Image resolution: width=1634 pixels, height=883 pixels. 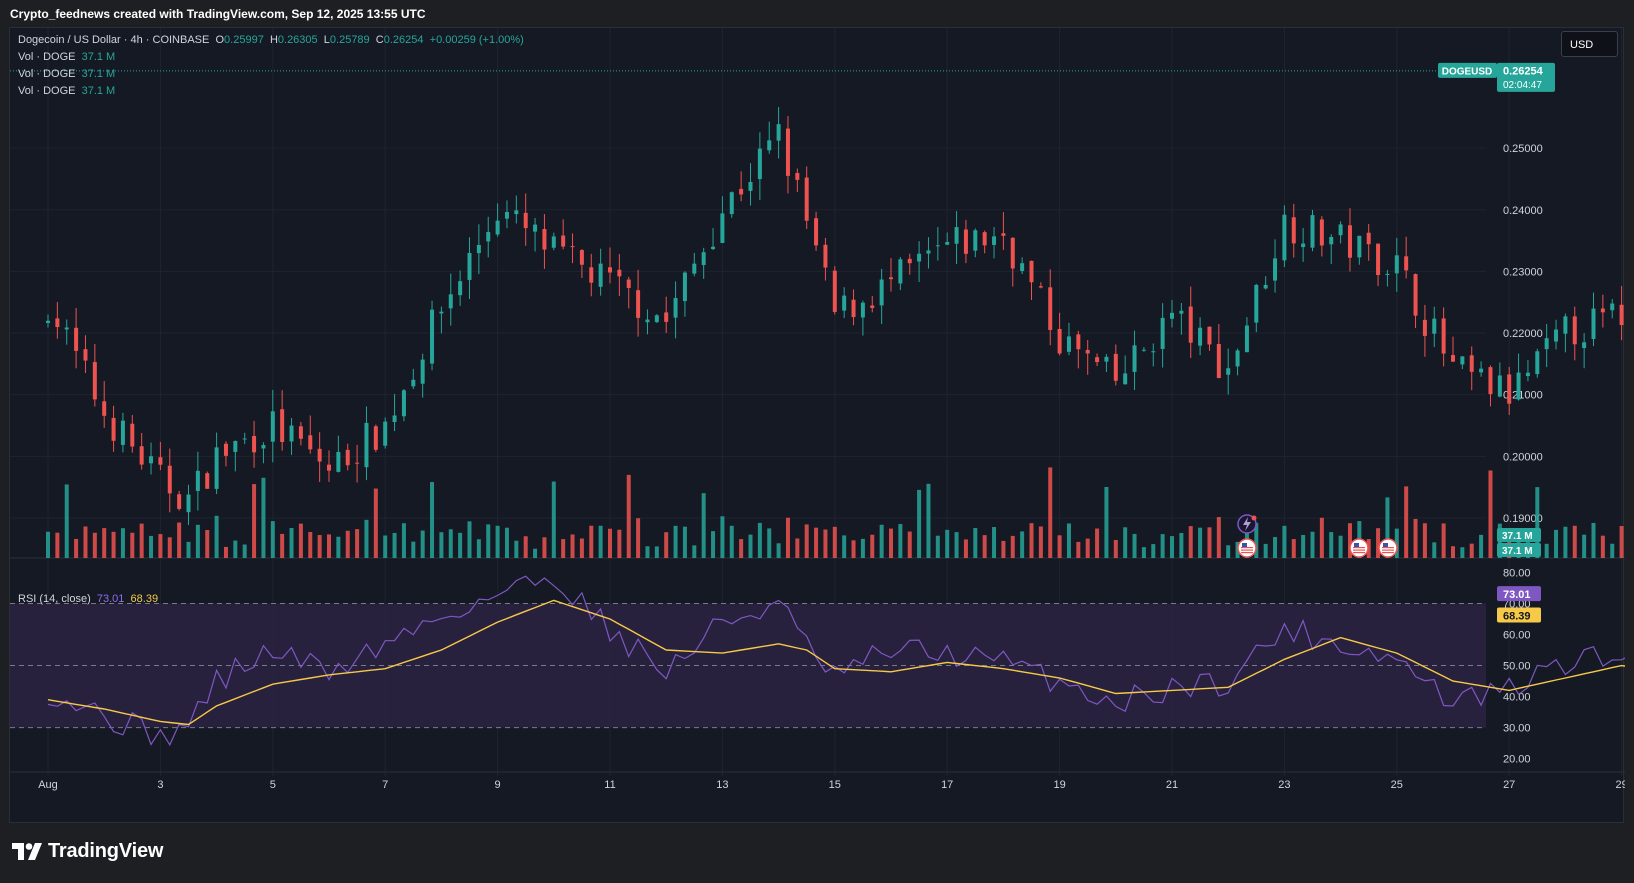 I want to click on tradingview-logo: TradingView, so click(x=87, y=851).